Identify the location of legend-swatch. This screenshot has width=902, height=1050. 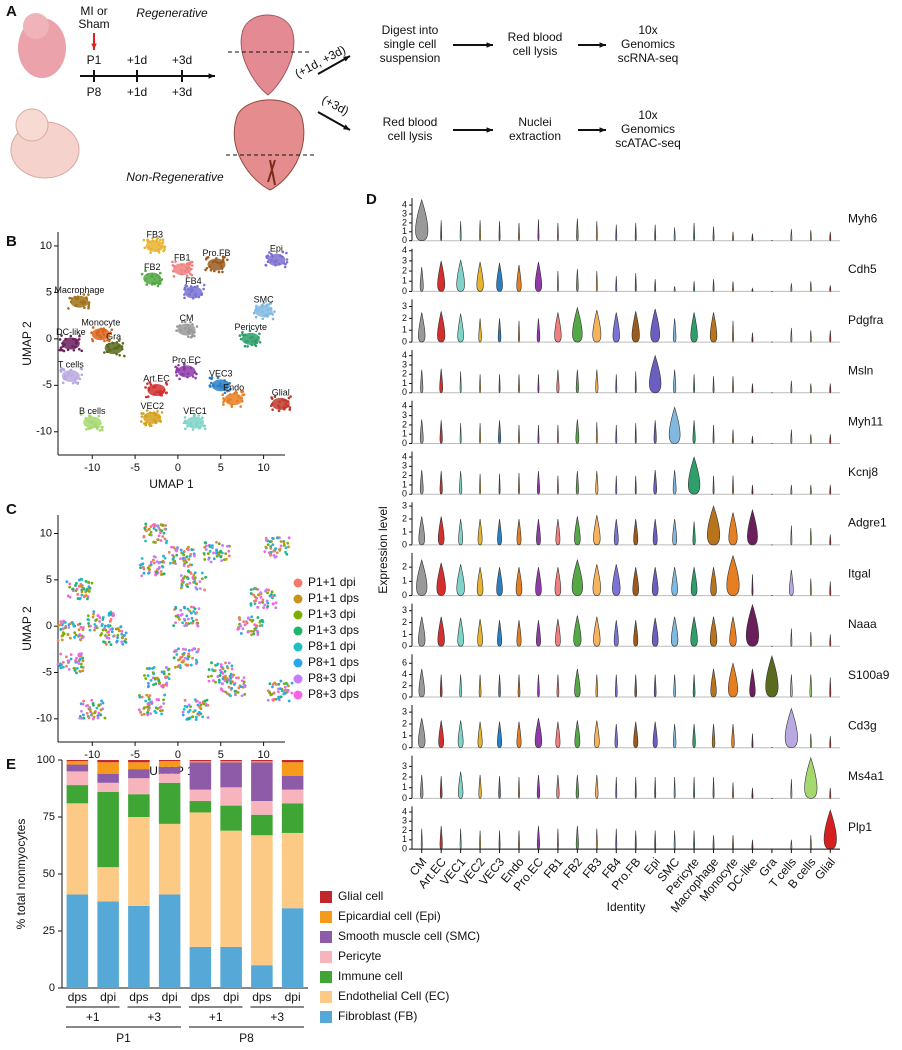
(298, 615).